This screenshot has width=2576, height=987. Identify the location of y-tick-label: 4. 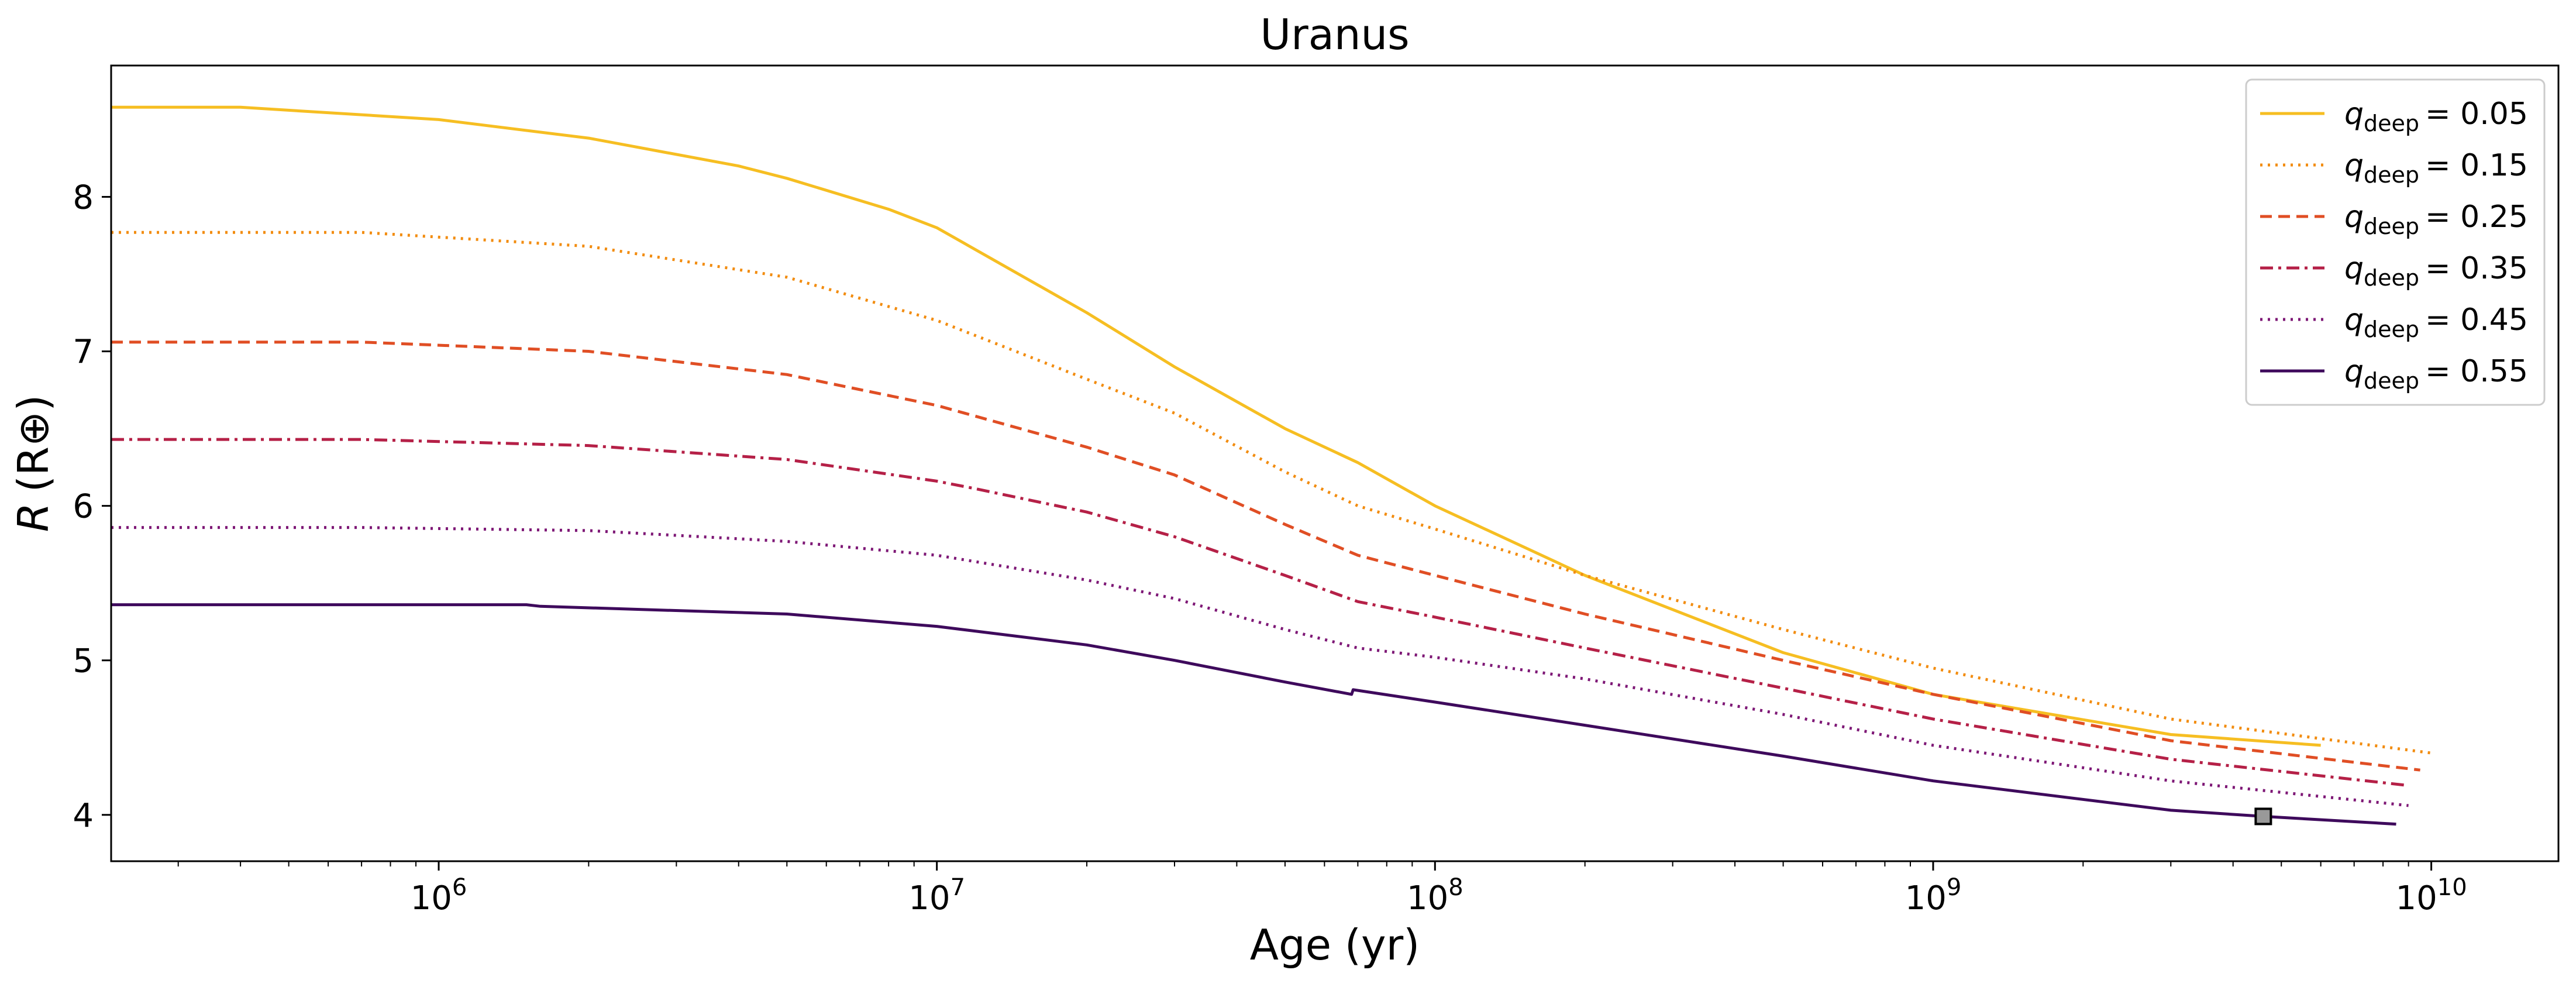
(83, 816).